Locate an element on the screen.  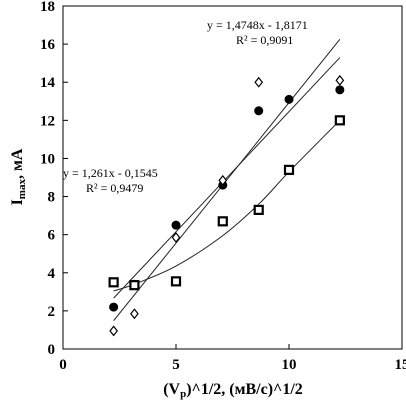
y-axis-label: Imax, мА is located at coordinates (18, 176).